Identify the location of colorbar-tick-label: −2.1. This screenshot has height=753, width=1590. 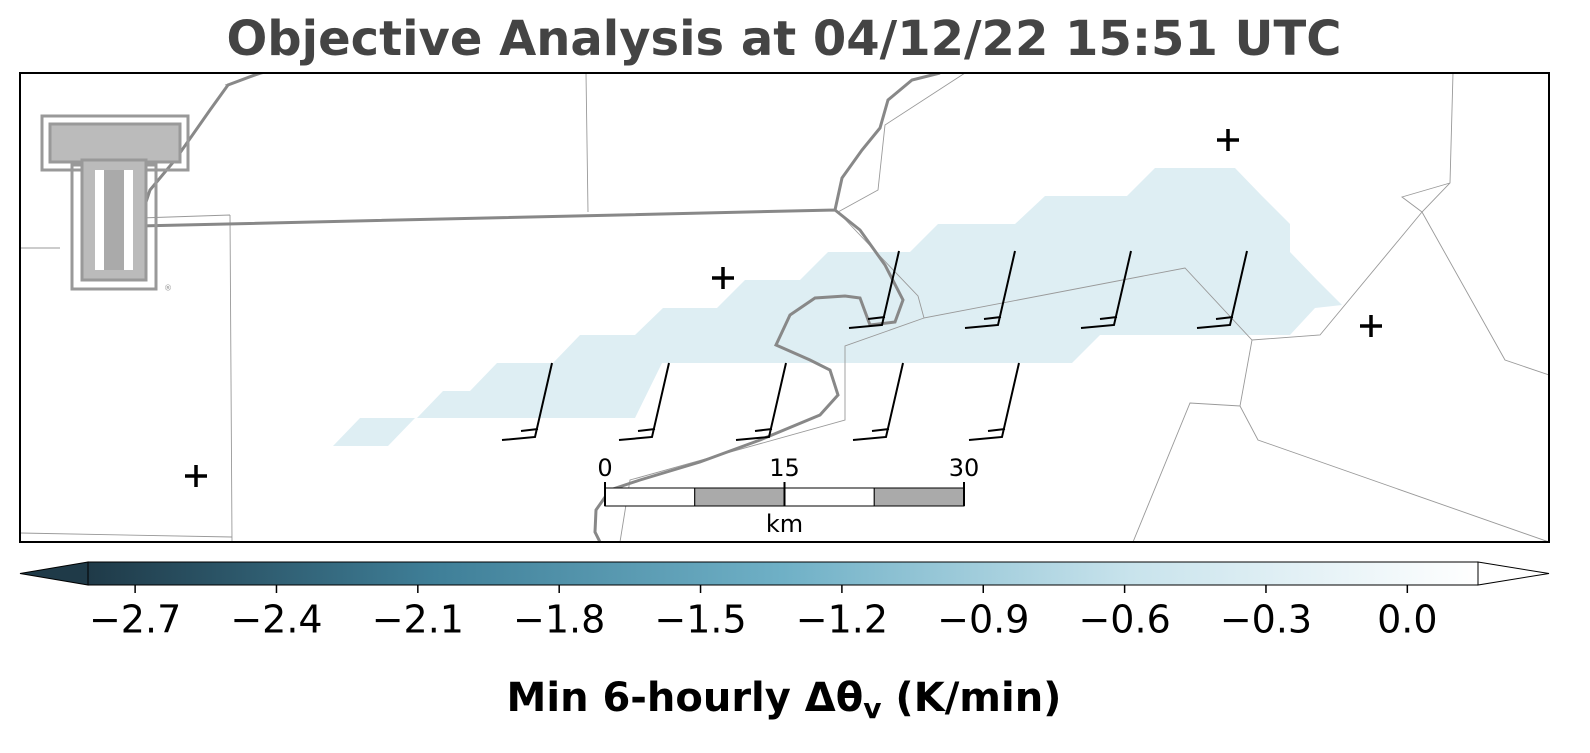
(418, 620).